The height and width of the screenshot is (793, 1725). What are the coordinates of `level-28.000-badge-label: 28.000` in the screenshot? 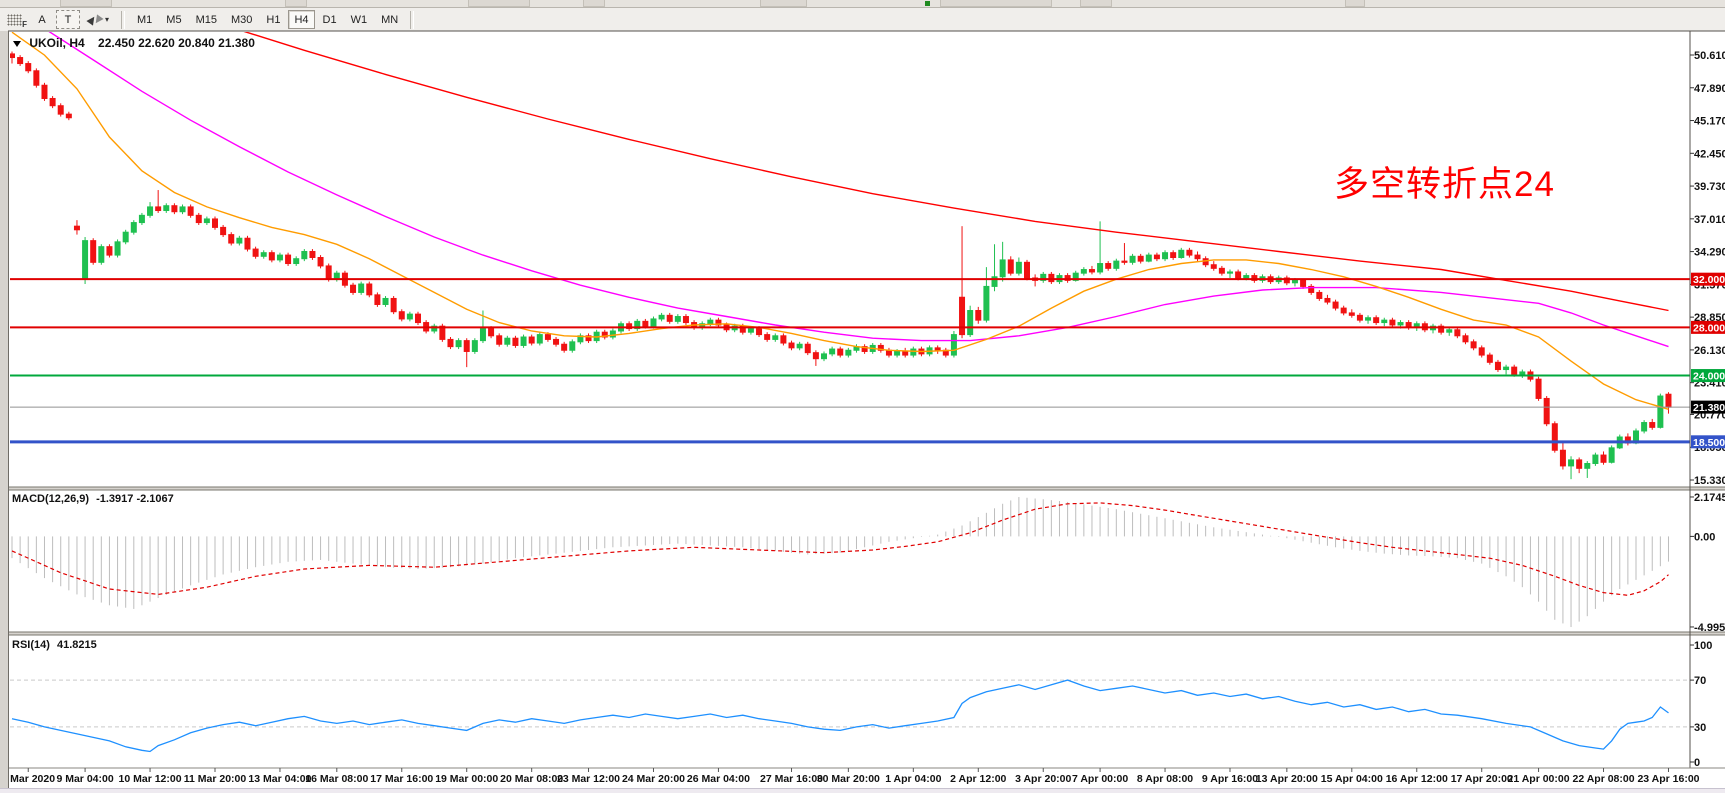 It's located at (1709, 328).